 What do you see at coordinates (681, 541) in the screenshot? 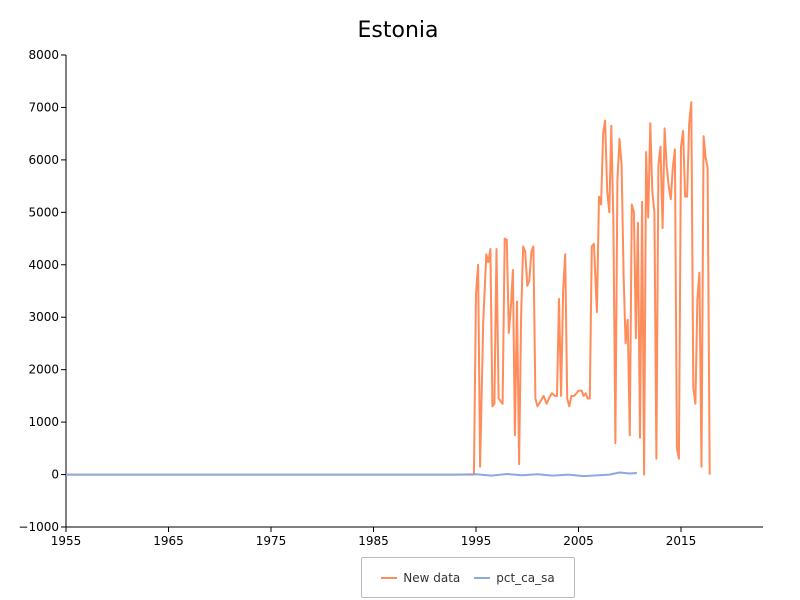
I see `x-tick-label: 2015` at bounding box center [681, 541].